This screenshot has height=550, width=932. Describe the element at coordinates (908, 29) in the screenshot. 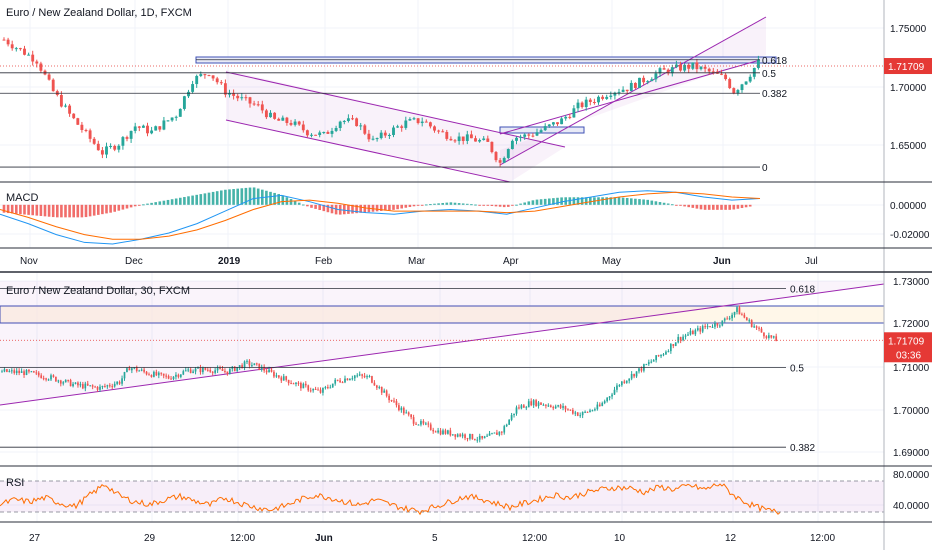

I see `daily-price-tick: 1.75000` at that location.